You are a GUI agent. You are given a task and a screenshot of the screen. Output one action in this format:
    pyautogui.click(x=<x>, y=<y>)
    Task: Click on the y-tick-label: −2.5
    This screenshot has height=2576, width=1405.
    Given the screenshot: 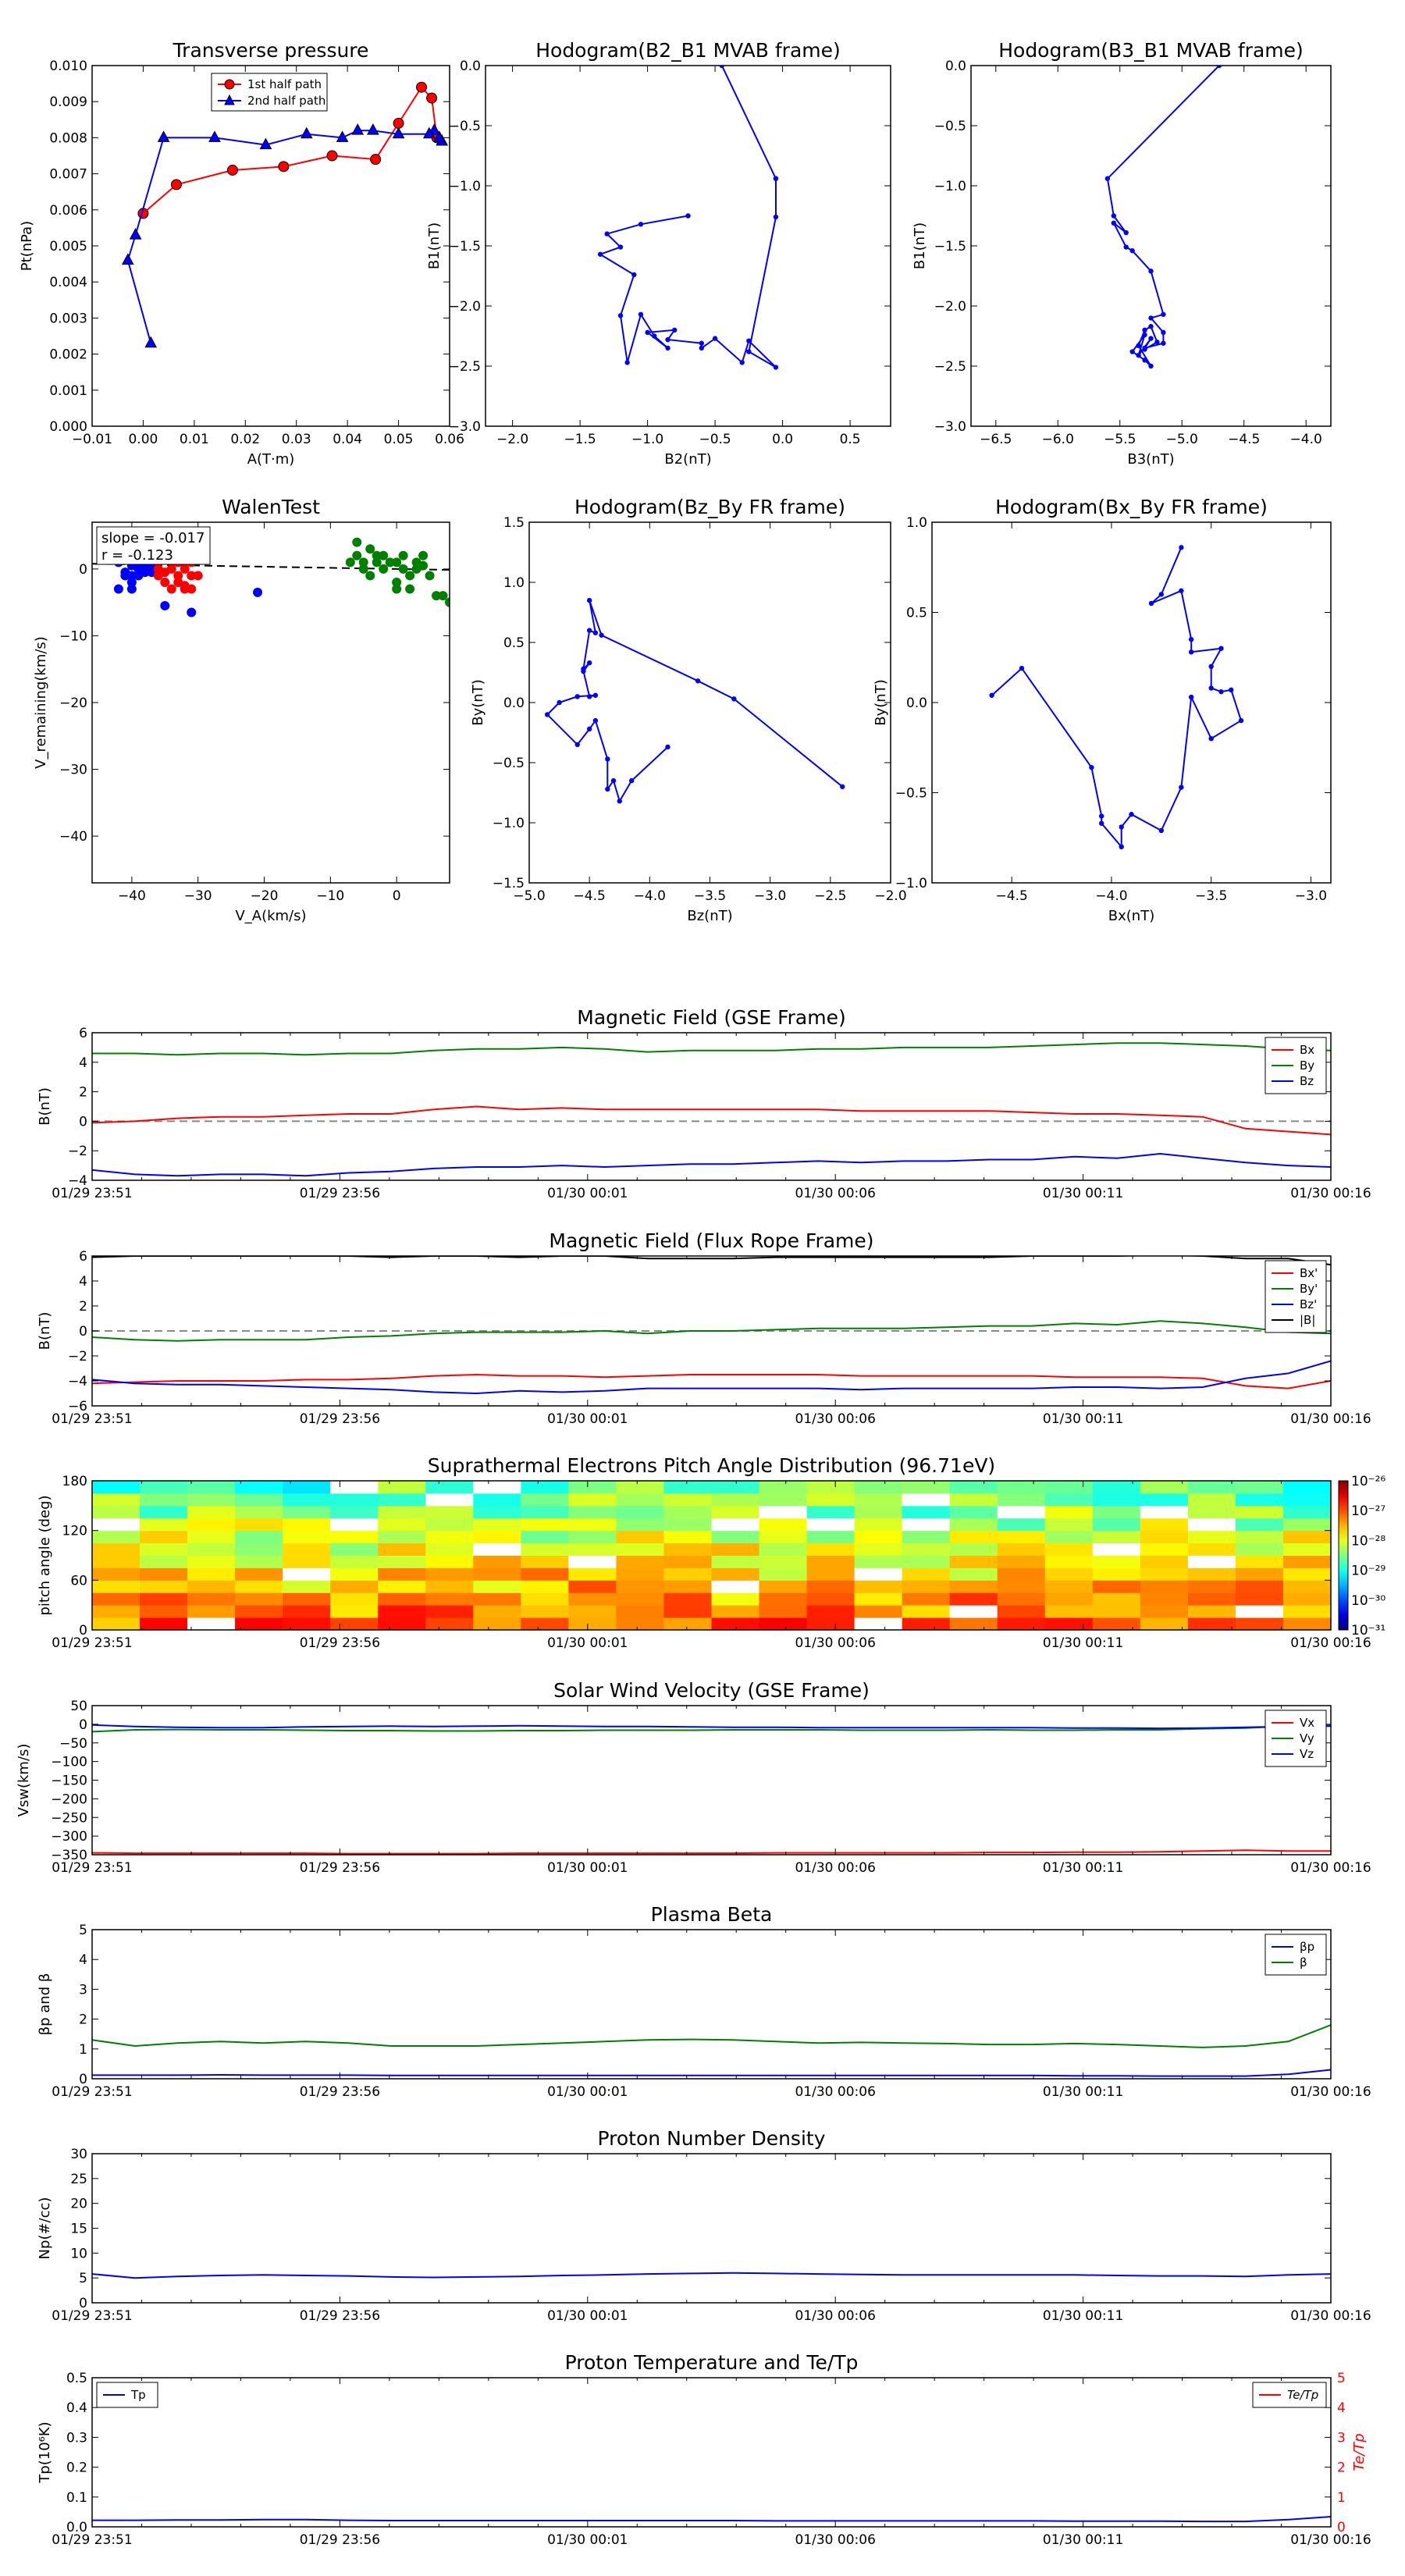 What is the action you would take?
    pyautogui.click(x=465, y=367)
    